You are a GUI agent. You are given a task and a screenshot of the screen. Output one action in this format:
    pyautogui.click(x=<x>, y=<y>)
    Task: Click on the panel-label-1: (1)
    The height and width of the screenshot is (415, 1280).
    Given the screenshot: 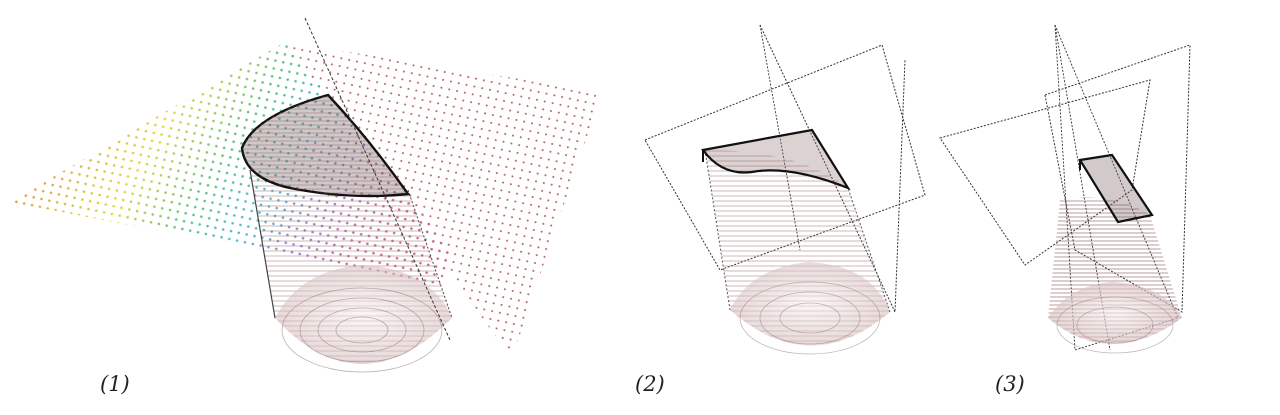 What is the action you would take?
    pyautogui.click(x=115, y=384)
    